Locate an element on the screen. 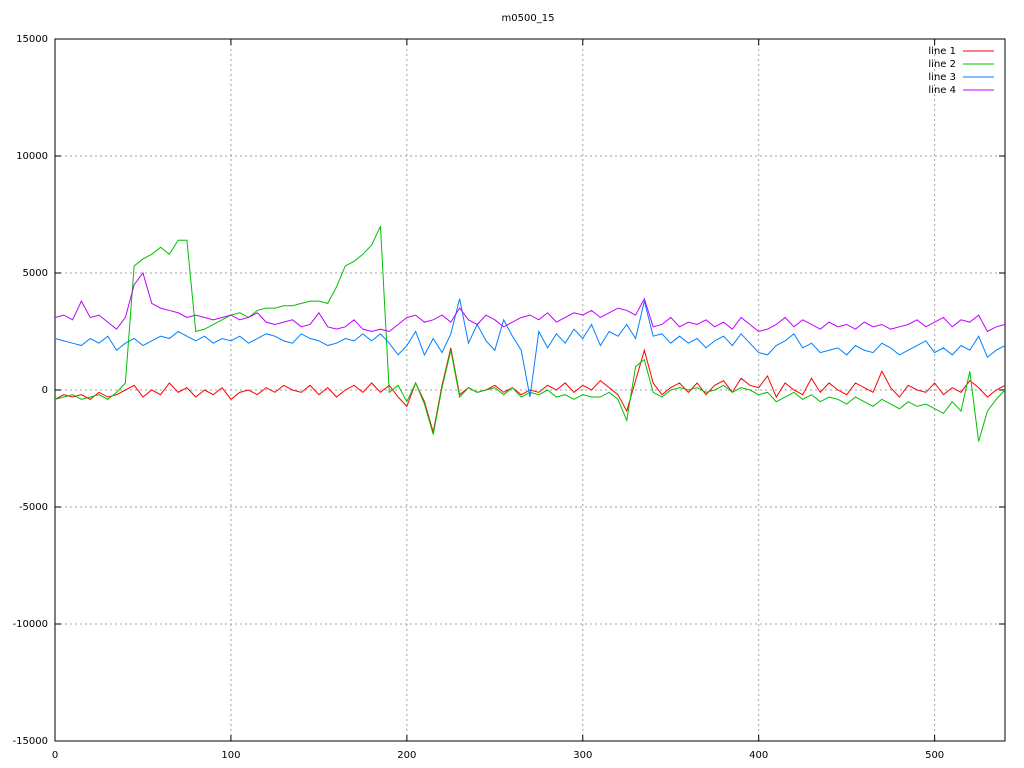 The image size is (1024, 768). y-tick-label: 0 is located at coordinates (45, 390).